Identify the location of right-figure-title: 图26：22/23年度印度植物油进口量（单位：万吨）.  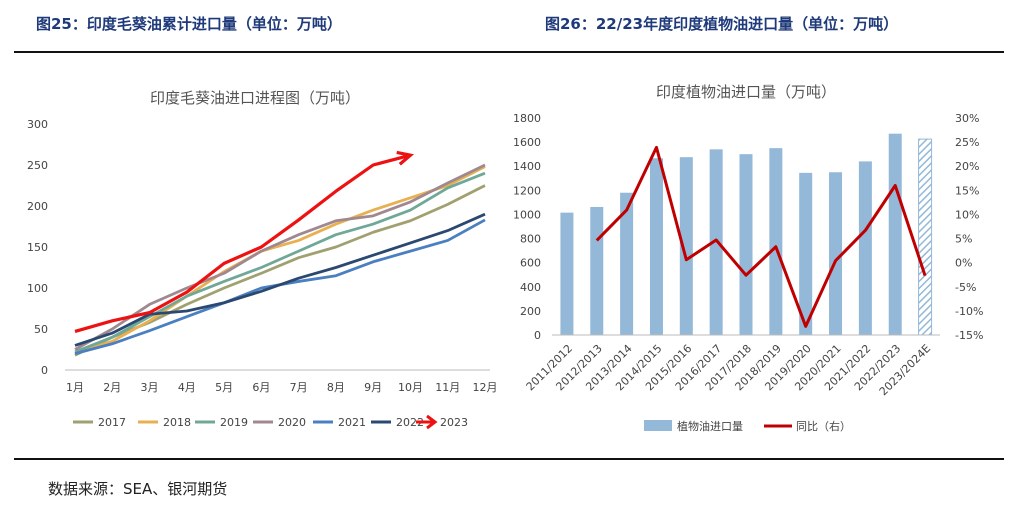
(722, 23).